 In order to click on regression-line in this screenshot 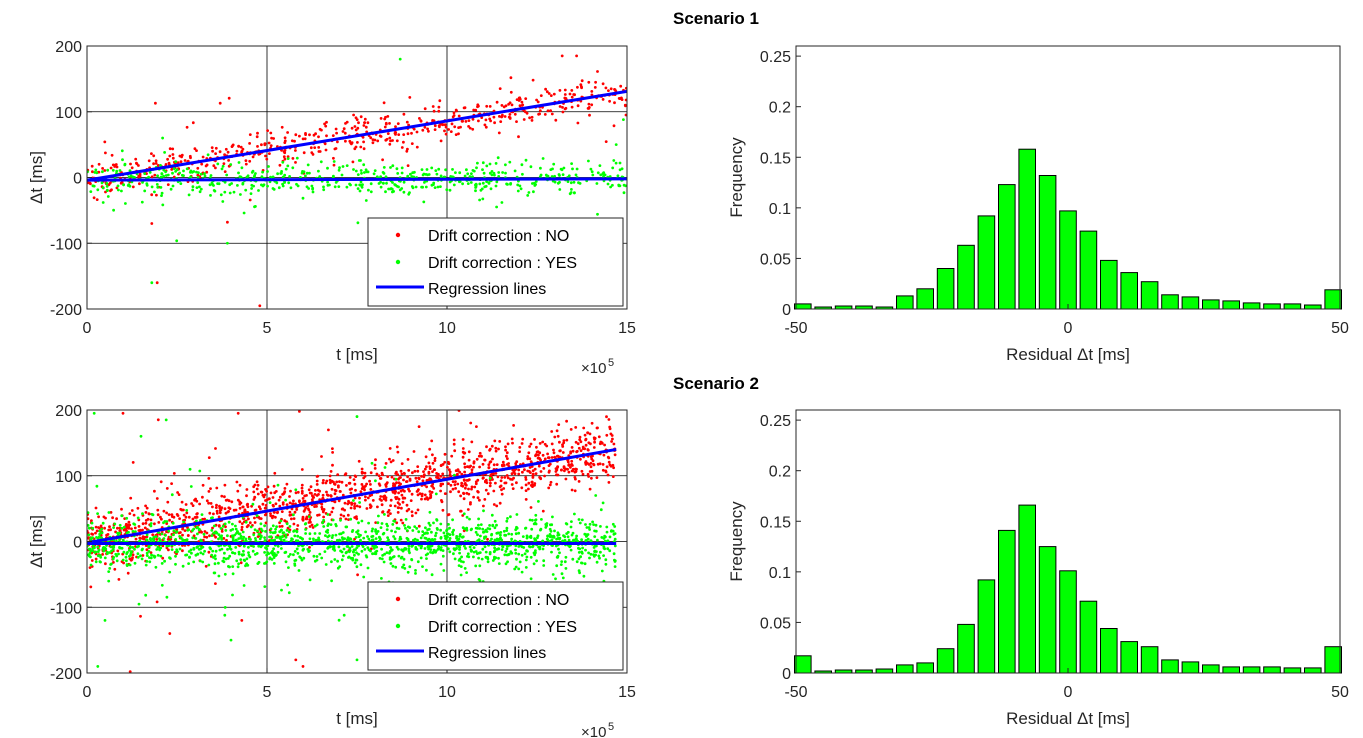, I will do `click(357, 179)`.